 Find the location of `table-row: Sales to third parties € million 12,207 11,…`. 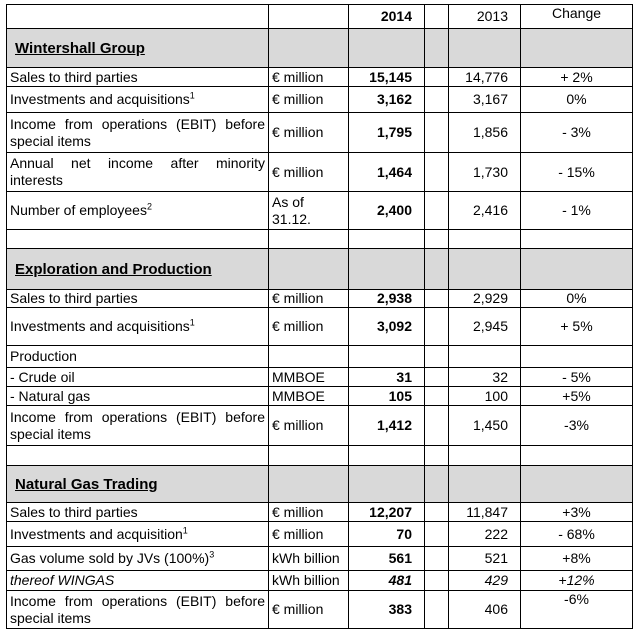

table-row: Sales to third parties € million 12,207 11,… is located at coordinates (319, 512).